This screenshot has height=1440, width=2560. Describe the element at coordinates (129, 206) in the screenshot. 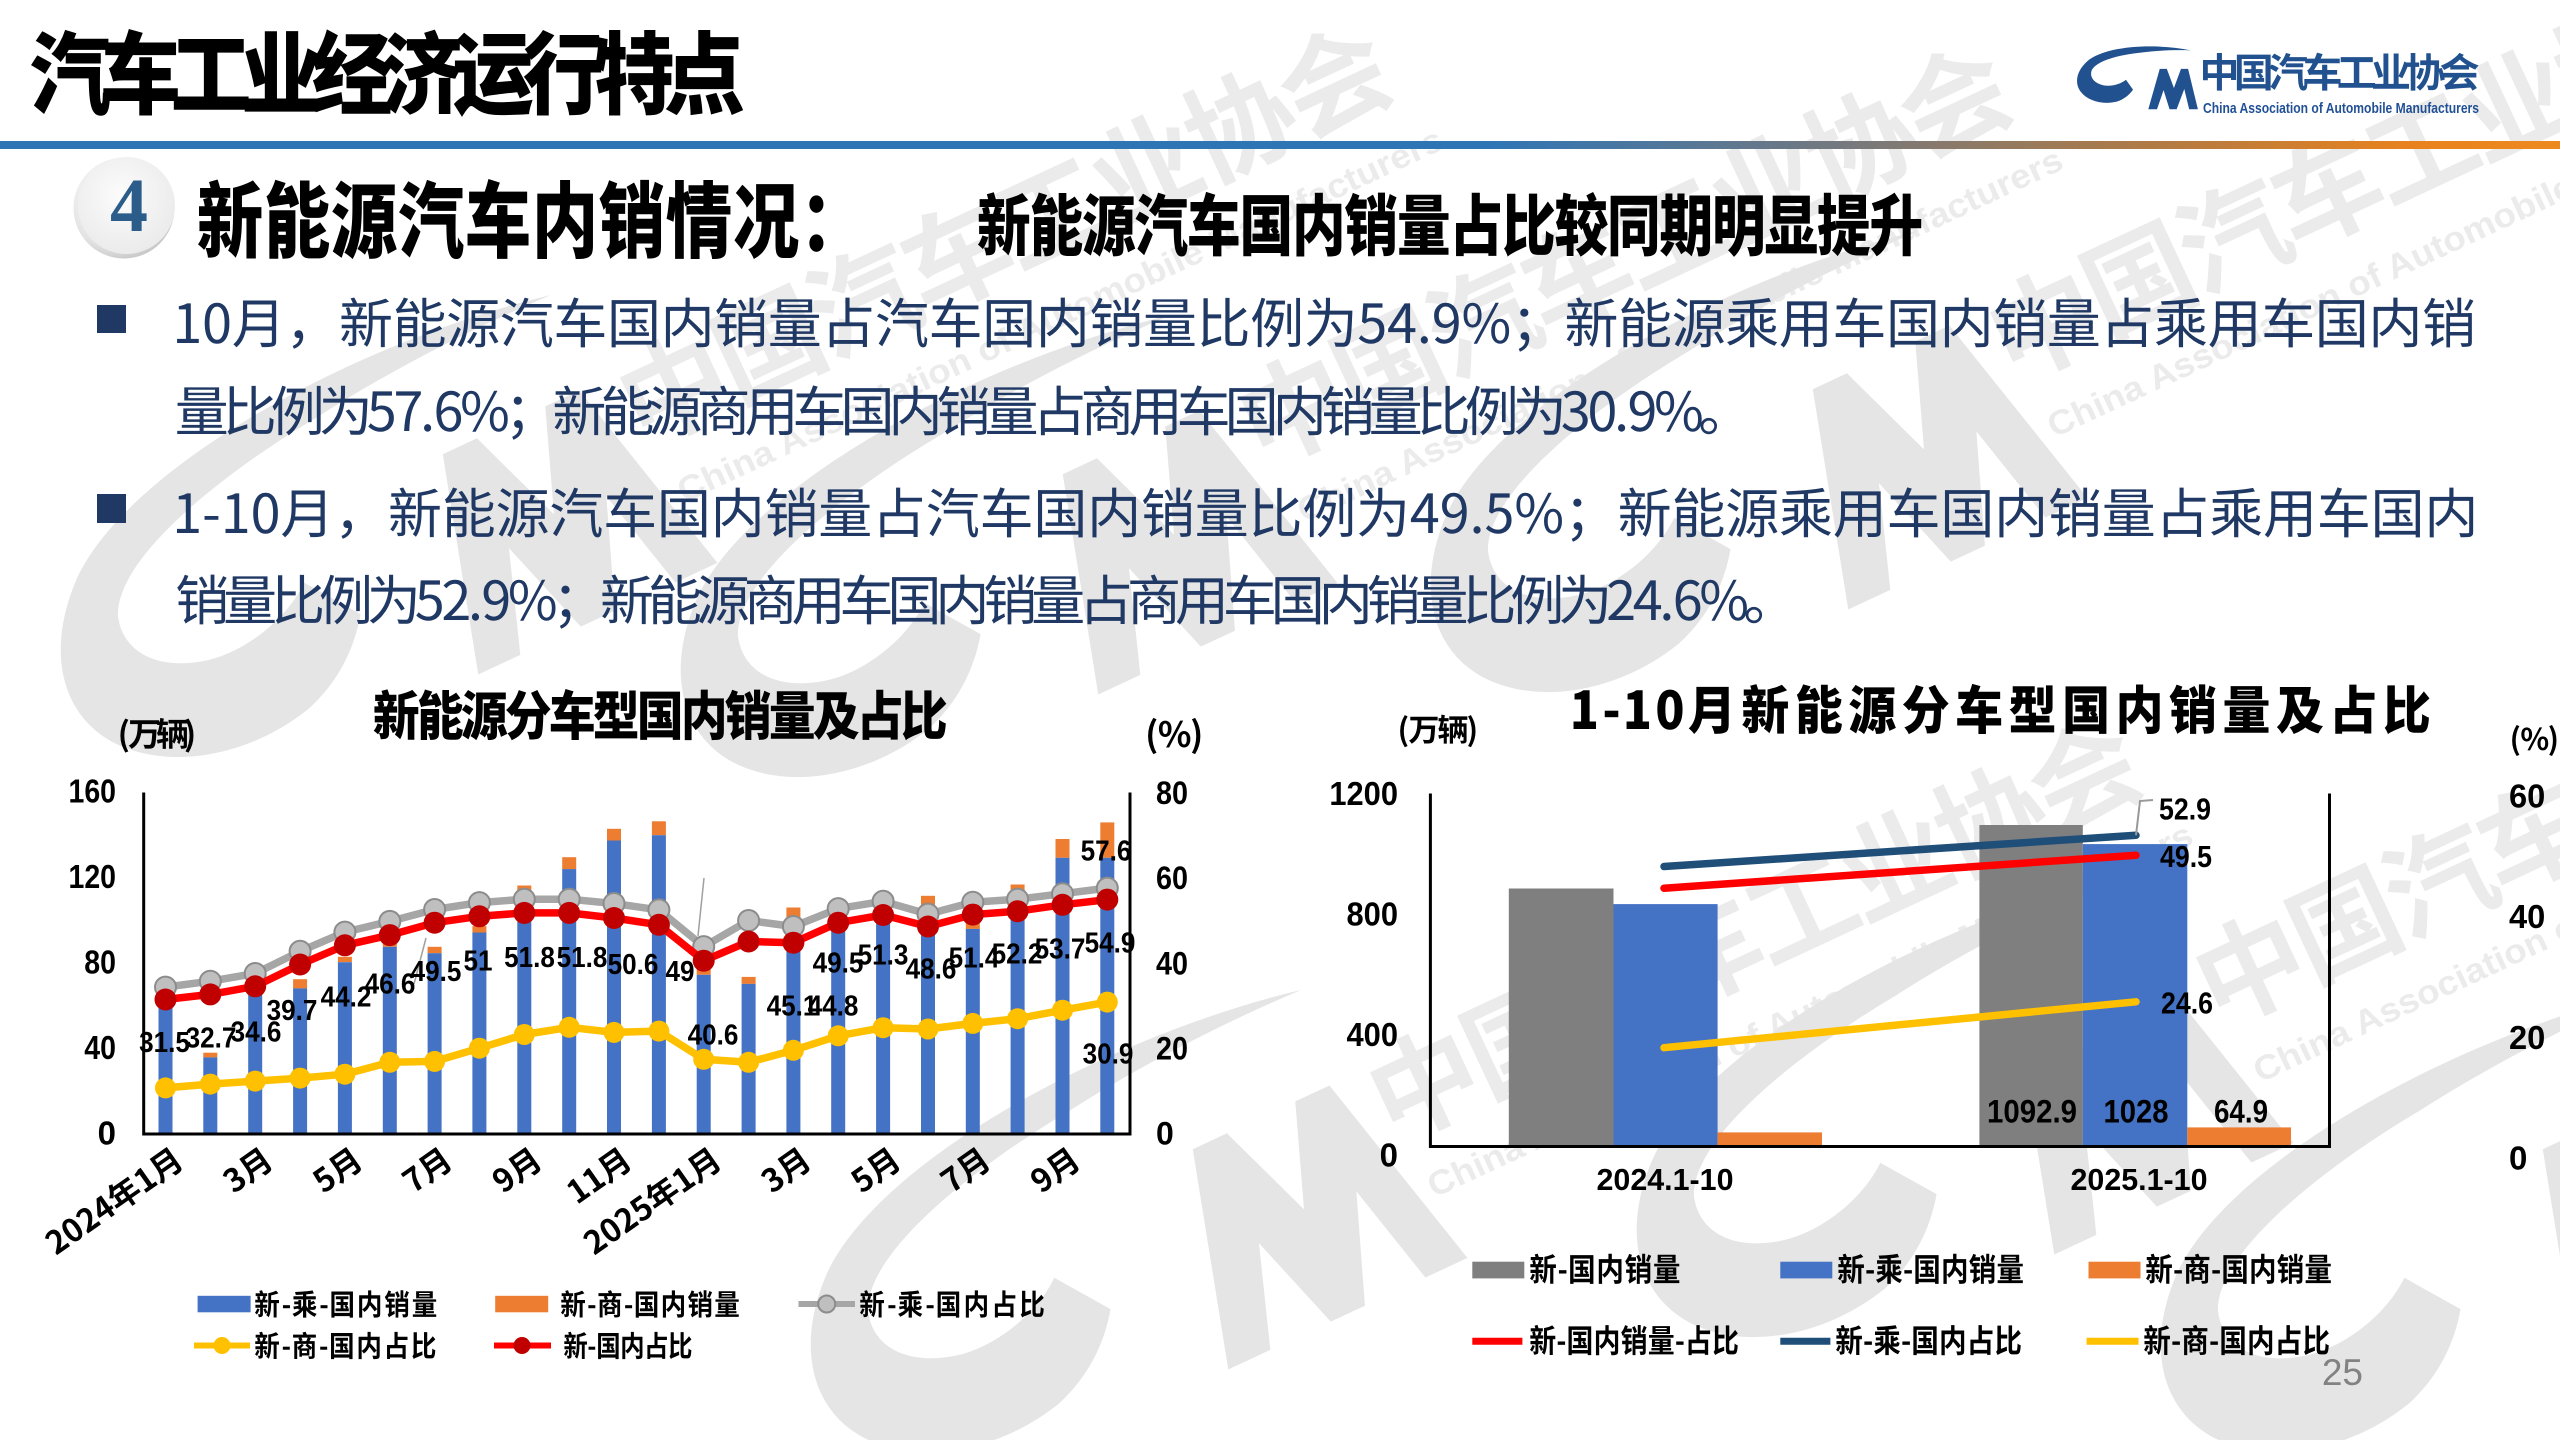

I see `svg-text: 4` at that location.